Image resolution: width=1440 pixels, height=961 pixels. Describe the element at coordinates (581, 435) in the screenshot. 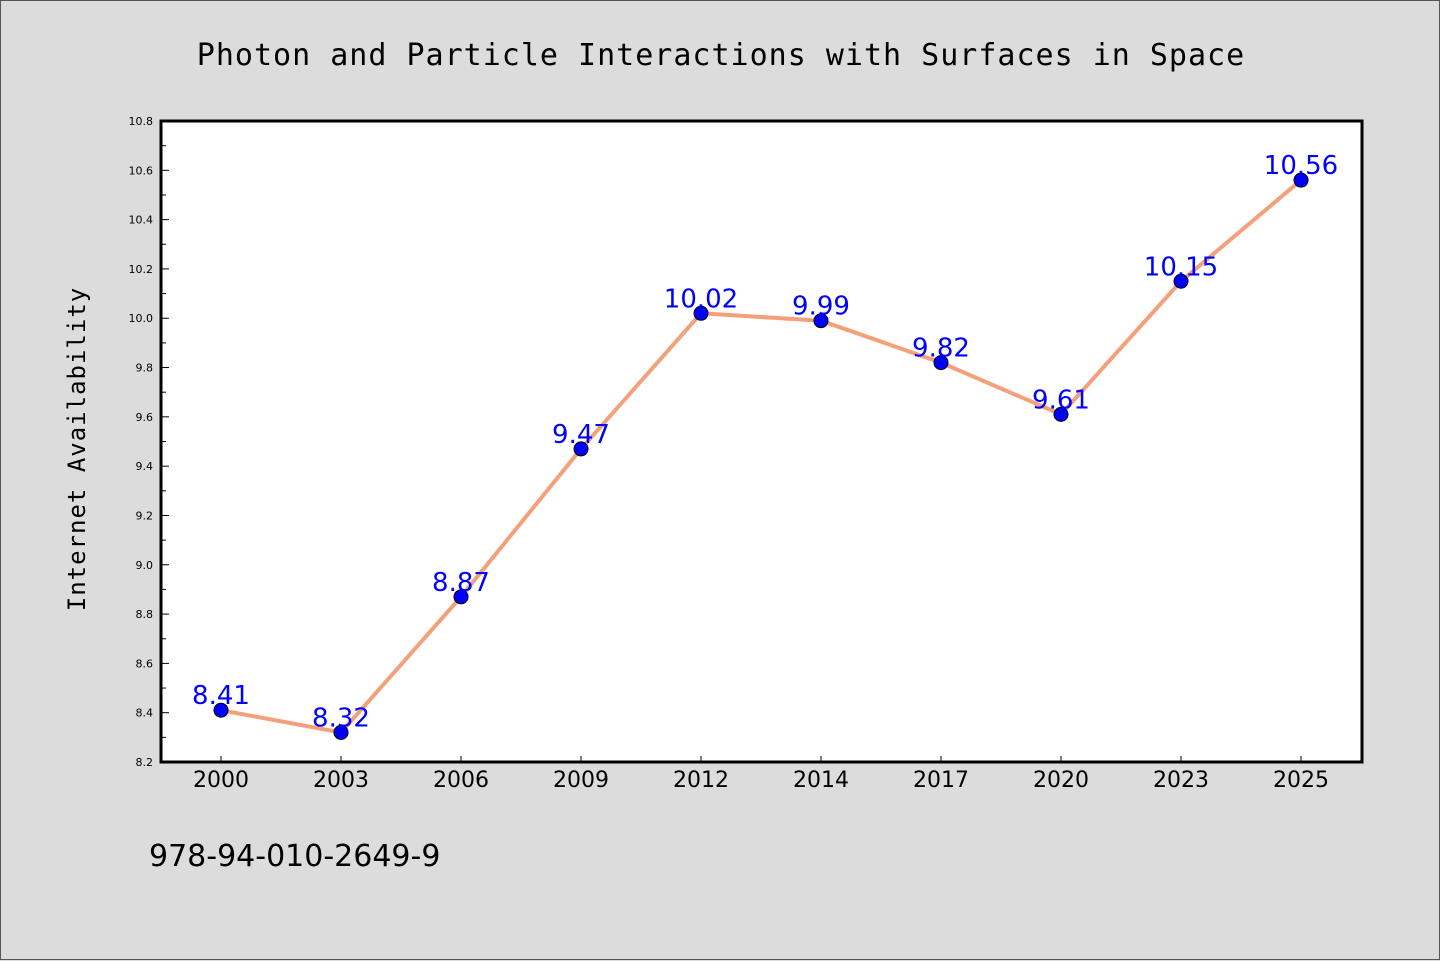

I see `data-label: 9.47` at that location.